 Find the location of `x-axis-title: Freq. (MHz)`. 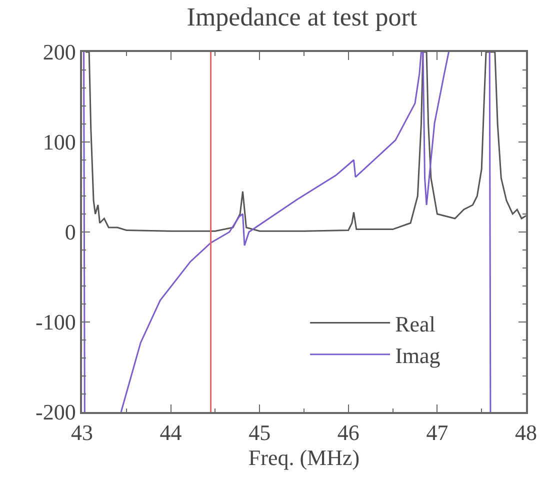

x-axis-title: Freq. (MHz) is located at coordinates (304, 457).